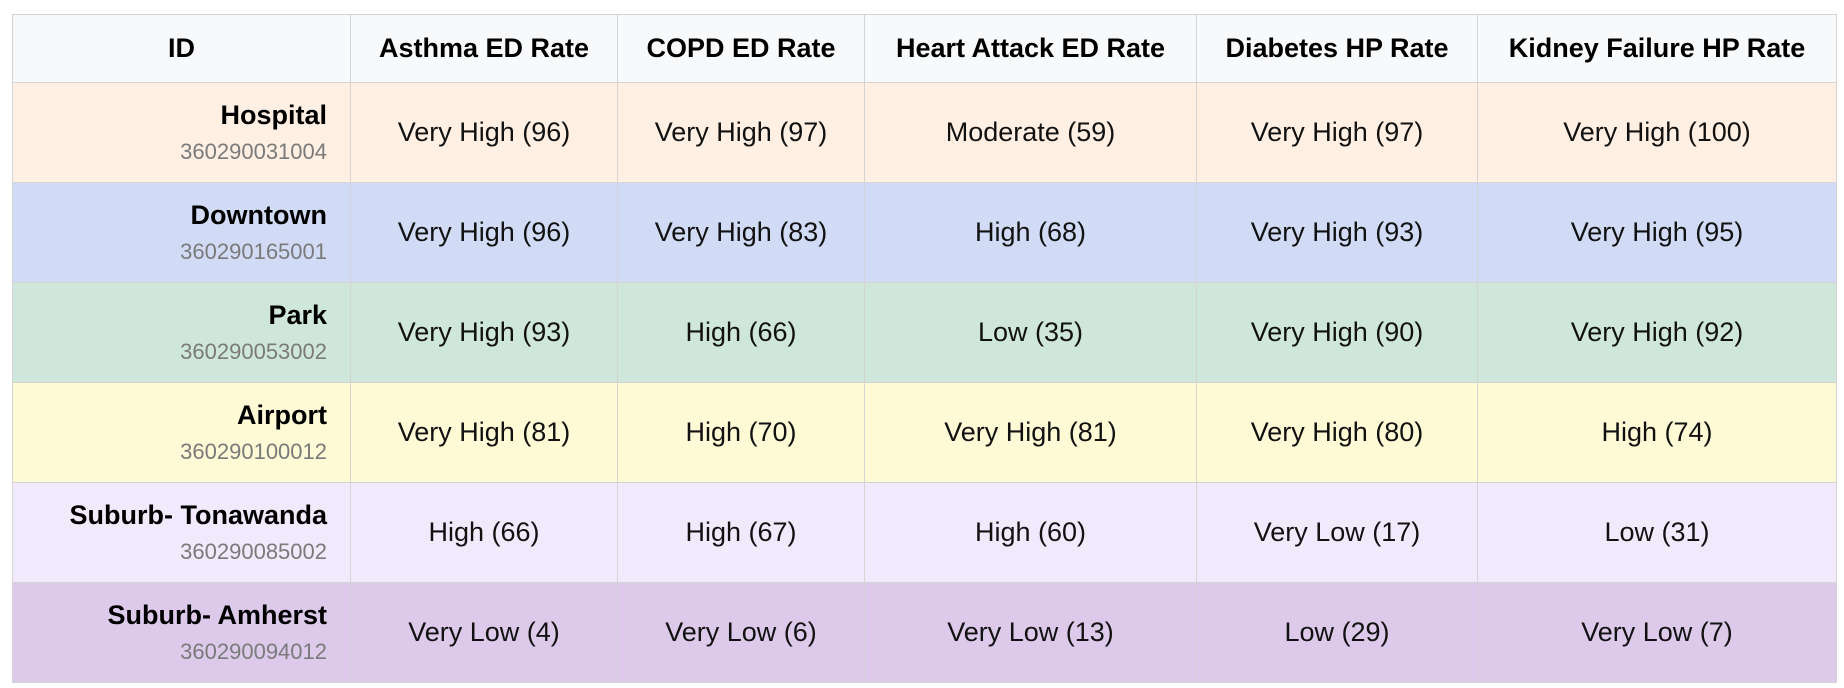 The height and width of the screenshot is (688, 1844). What do you see at coordinates (741, 48) in the screenshot?
I see `header-copd-ed-rate: COPD ED Rate` at bounding box center [741, 48].